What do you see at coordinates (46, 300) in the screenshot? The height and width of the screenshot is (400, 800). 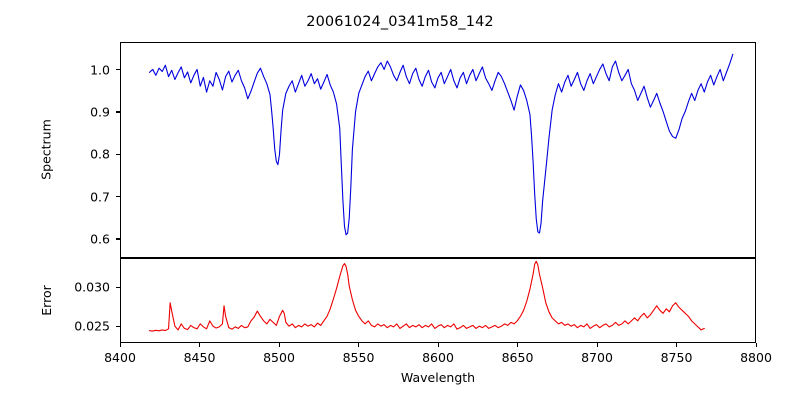 I see `error-y-axis-label: Error` at bounding box center [46, 300].